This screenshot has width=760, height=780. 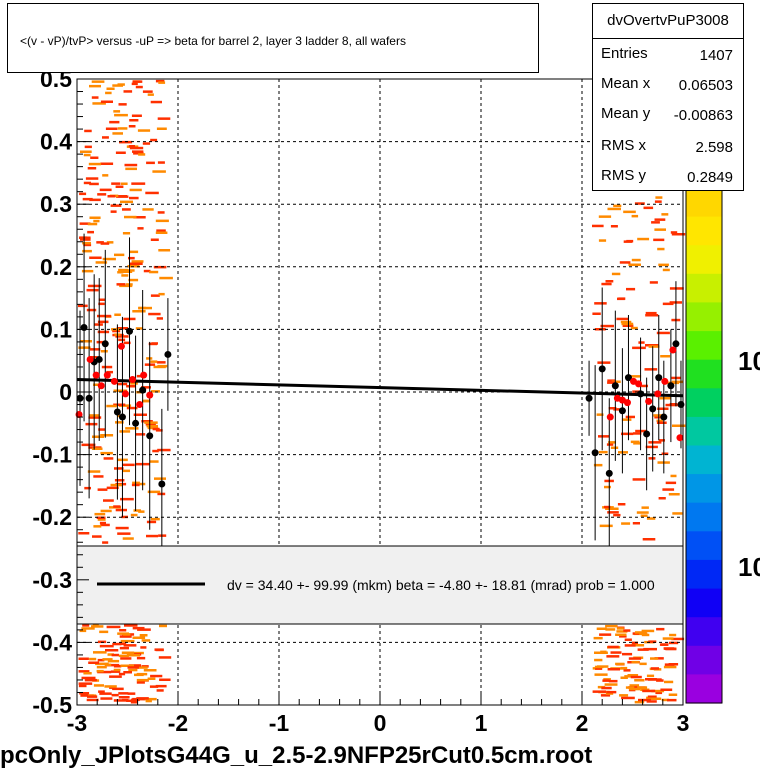 What do you see at coordinates (77, 723) in the screenshot?
I see `x-tick-label: -3` at bounding box center [77, 723].